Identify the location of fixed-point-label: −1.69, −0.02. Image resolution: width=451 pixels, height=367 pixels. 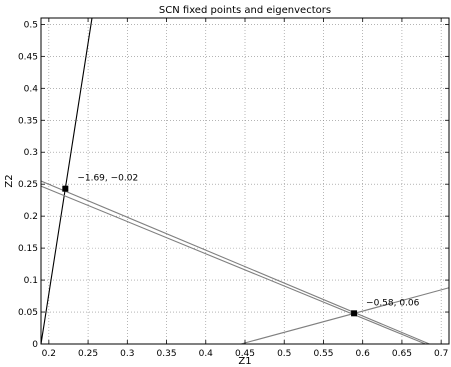
(107, 179).